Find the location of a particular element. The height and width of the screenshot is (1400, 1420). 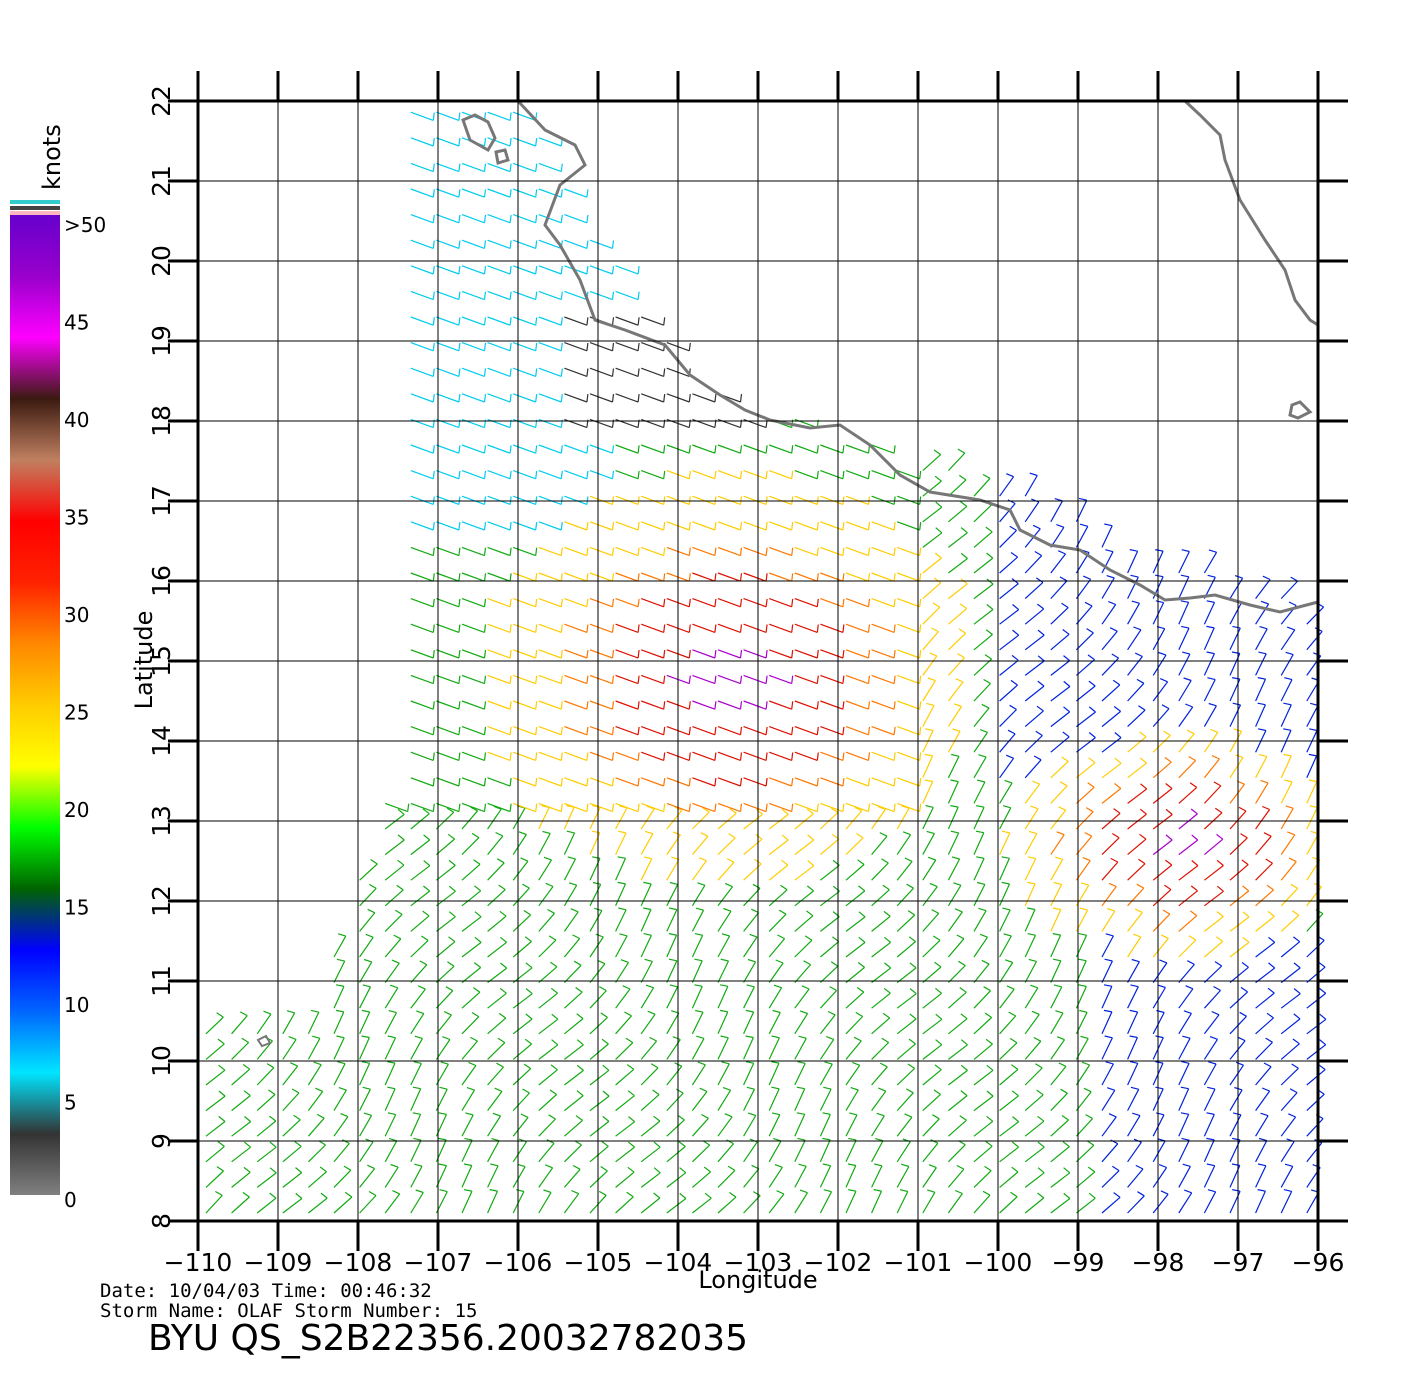

colorbar-label: 35 is located at coordinates (76, 518).